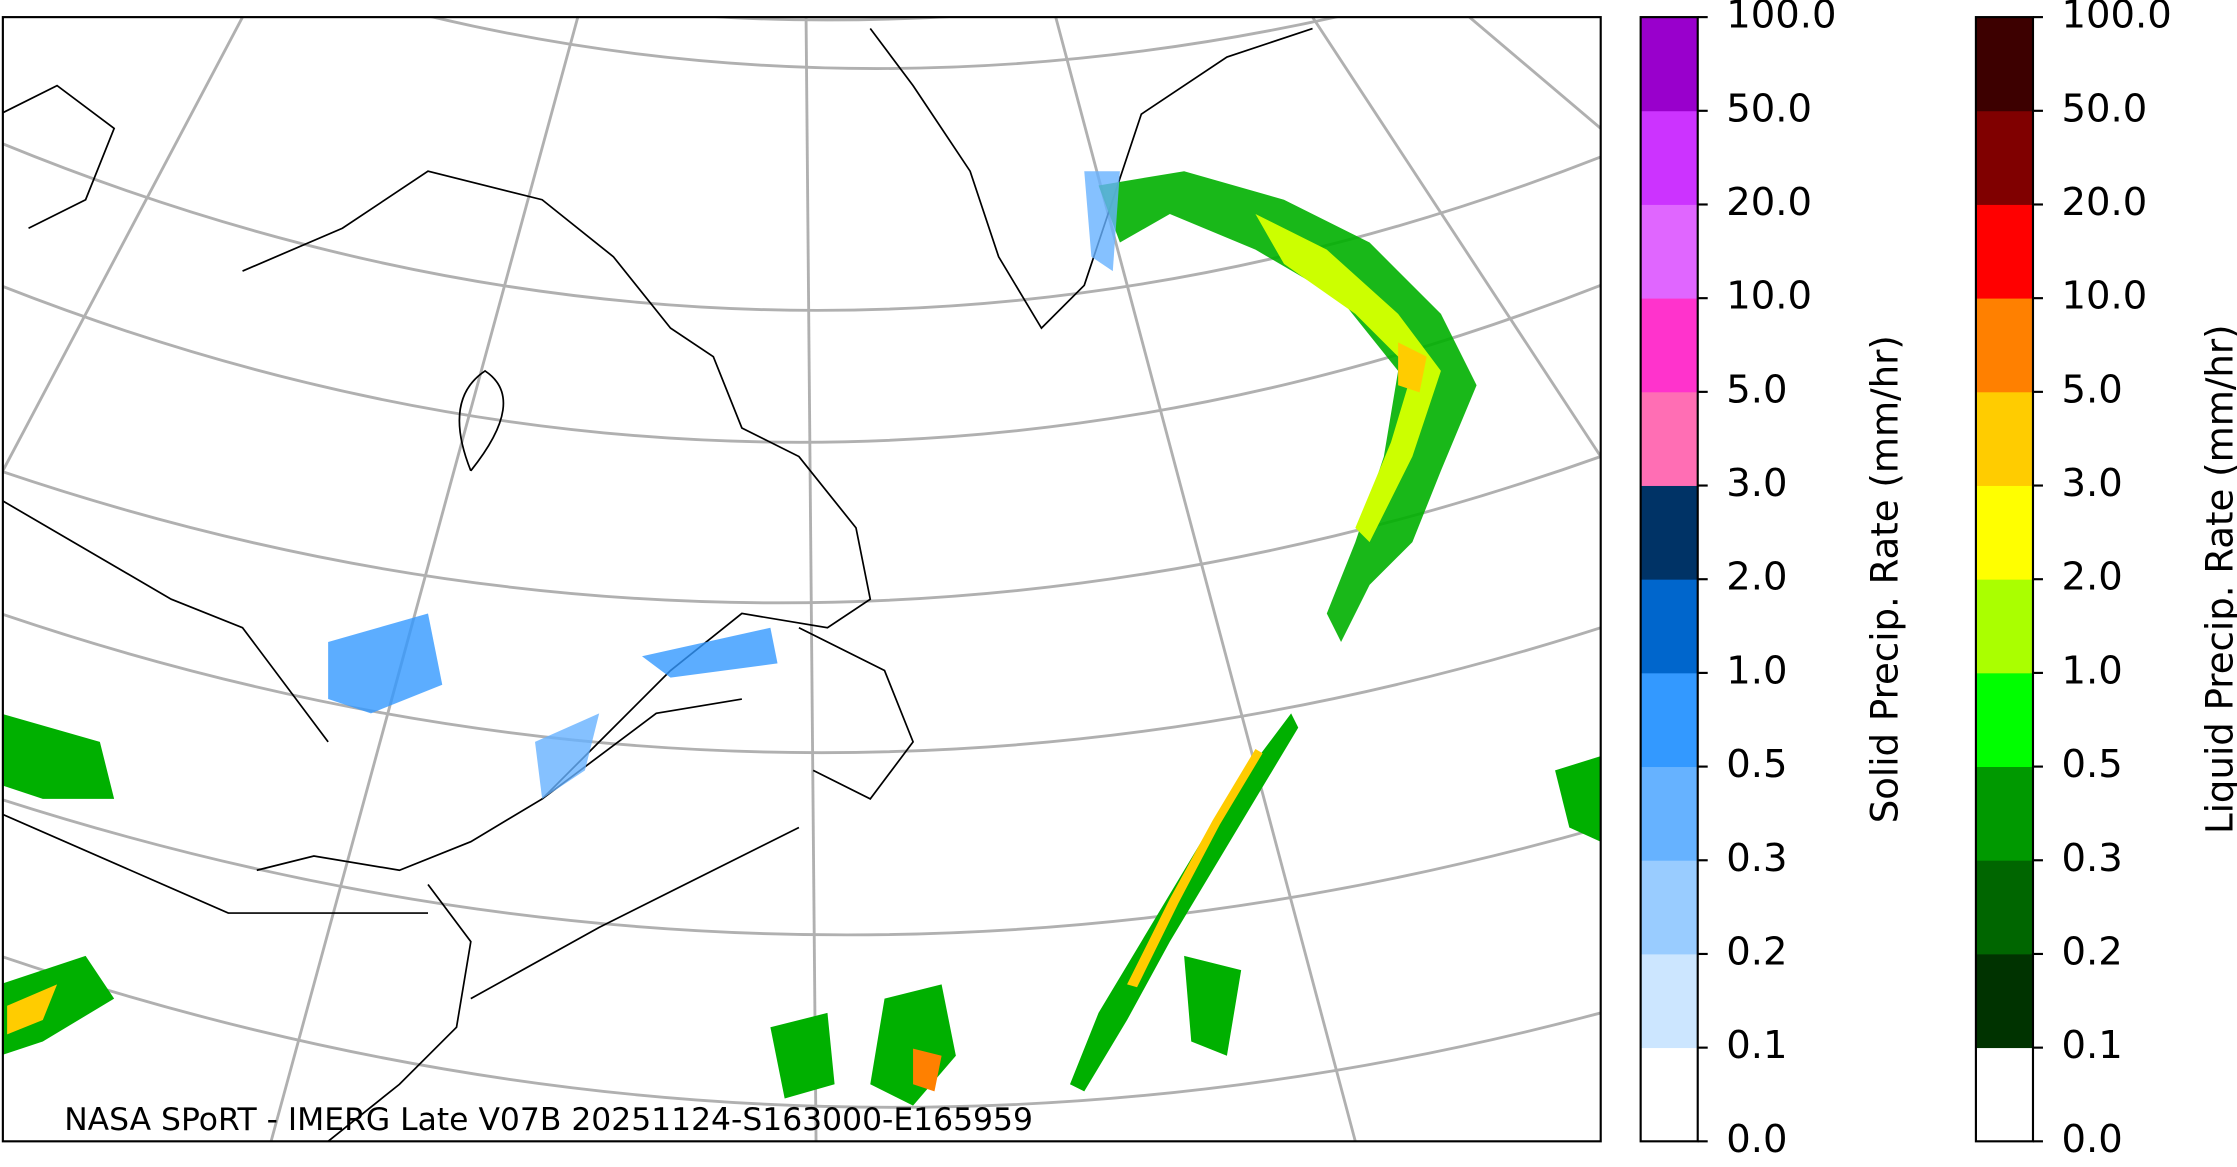 The height and width of the screenshot is (1167, 2237). Describe the element at coordinates (2218, 579) in the screenshot. I see `colorbar-label: Liquid Precip. Rate (mm/hr)` at that location.